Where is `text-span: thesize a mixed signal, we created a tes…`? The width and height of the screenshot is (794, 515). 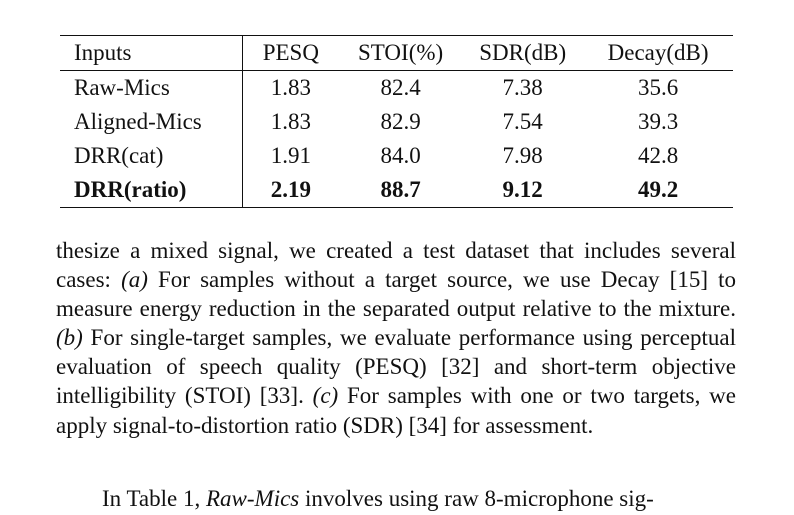 text-span: thesize a mixed signal, we created a tes… is located at coordinates (396, 265).